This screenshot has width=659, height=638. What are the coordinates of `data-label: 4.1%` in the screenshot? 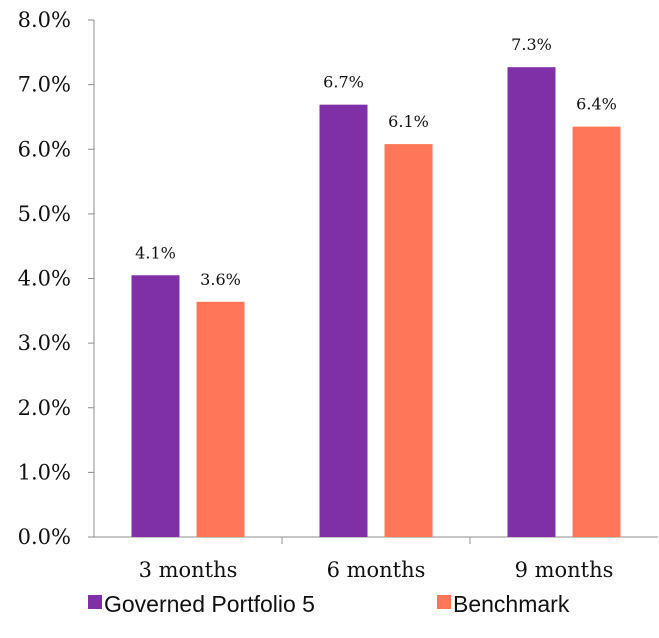 It's located at (155, 252).